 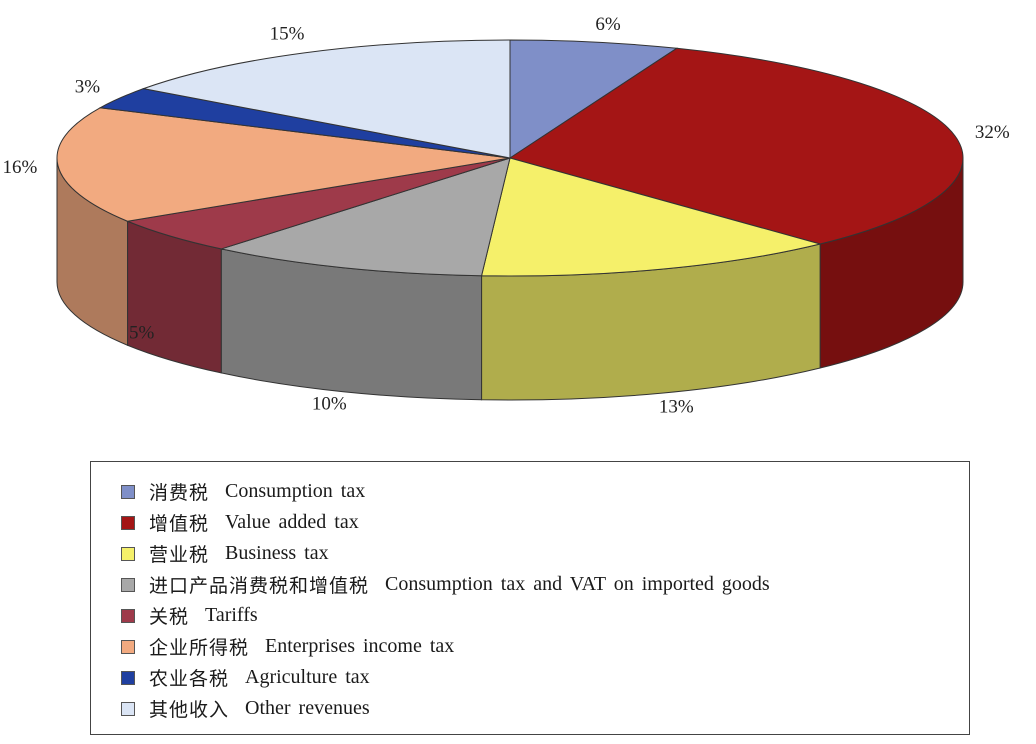 What do you see at coordinates (277, 553) in the screenshot?
I see `legend-label-en: Business tax` at bounding box center [277, 553].